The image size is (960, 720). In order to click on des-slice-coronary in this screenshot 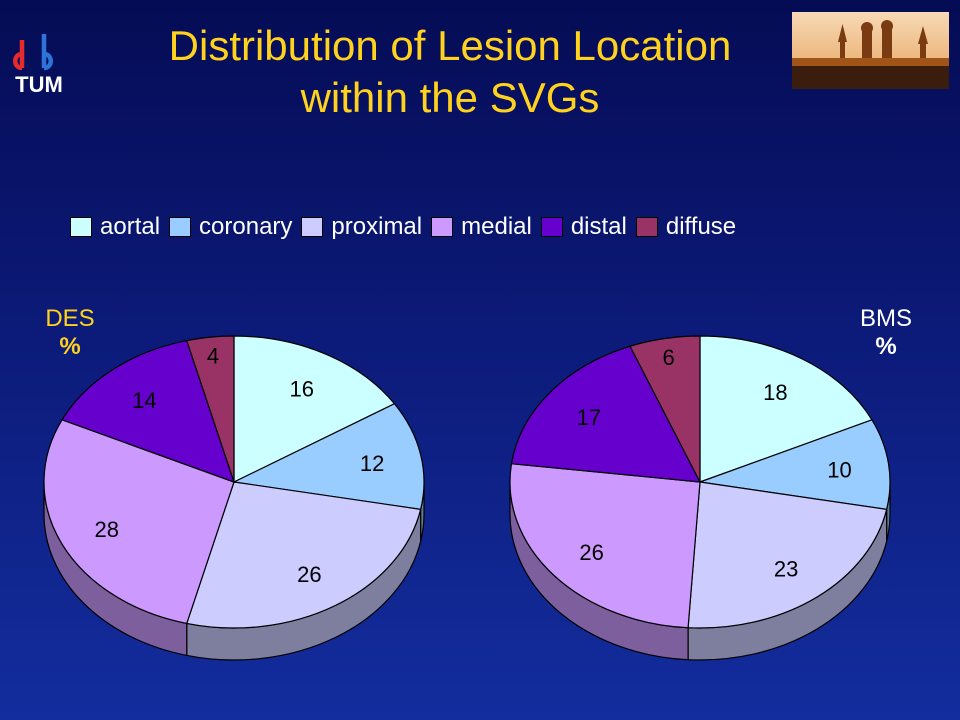, I will do `click(328, 457)`.